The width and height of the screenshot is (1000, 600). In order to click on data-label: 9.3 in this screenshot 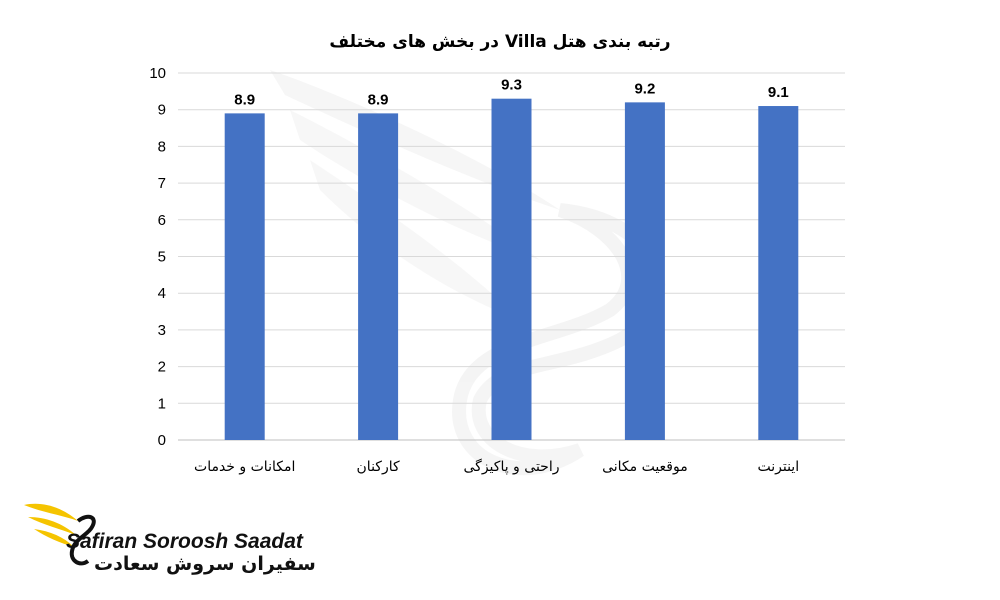, I will do `click(511, 85)`.